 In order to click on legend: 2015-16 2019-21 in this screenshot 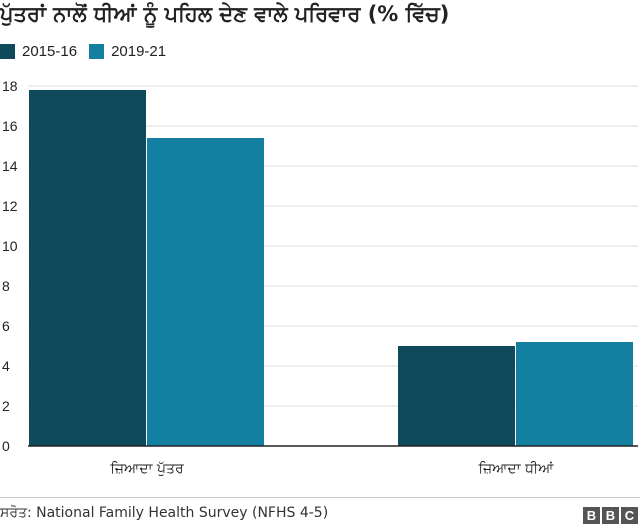, I will do `click(89, 51)`.